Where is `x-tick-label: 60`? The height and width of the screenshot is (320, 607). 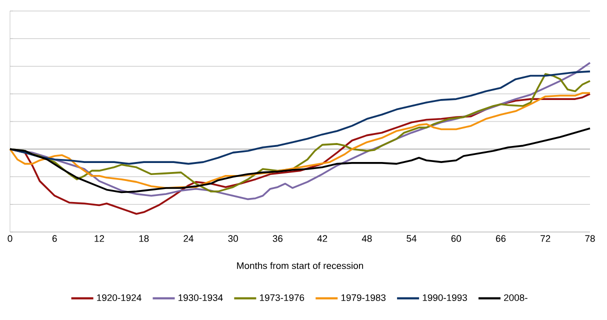
x-tick-label: 60 is located at coordinates (456, 238).